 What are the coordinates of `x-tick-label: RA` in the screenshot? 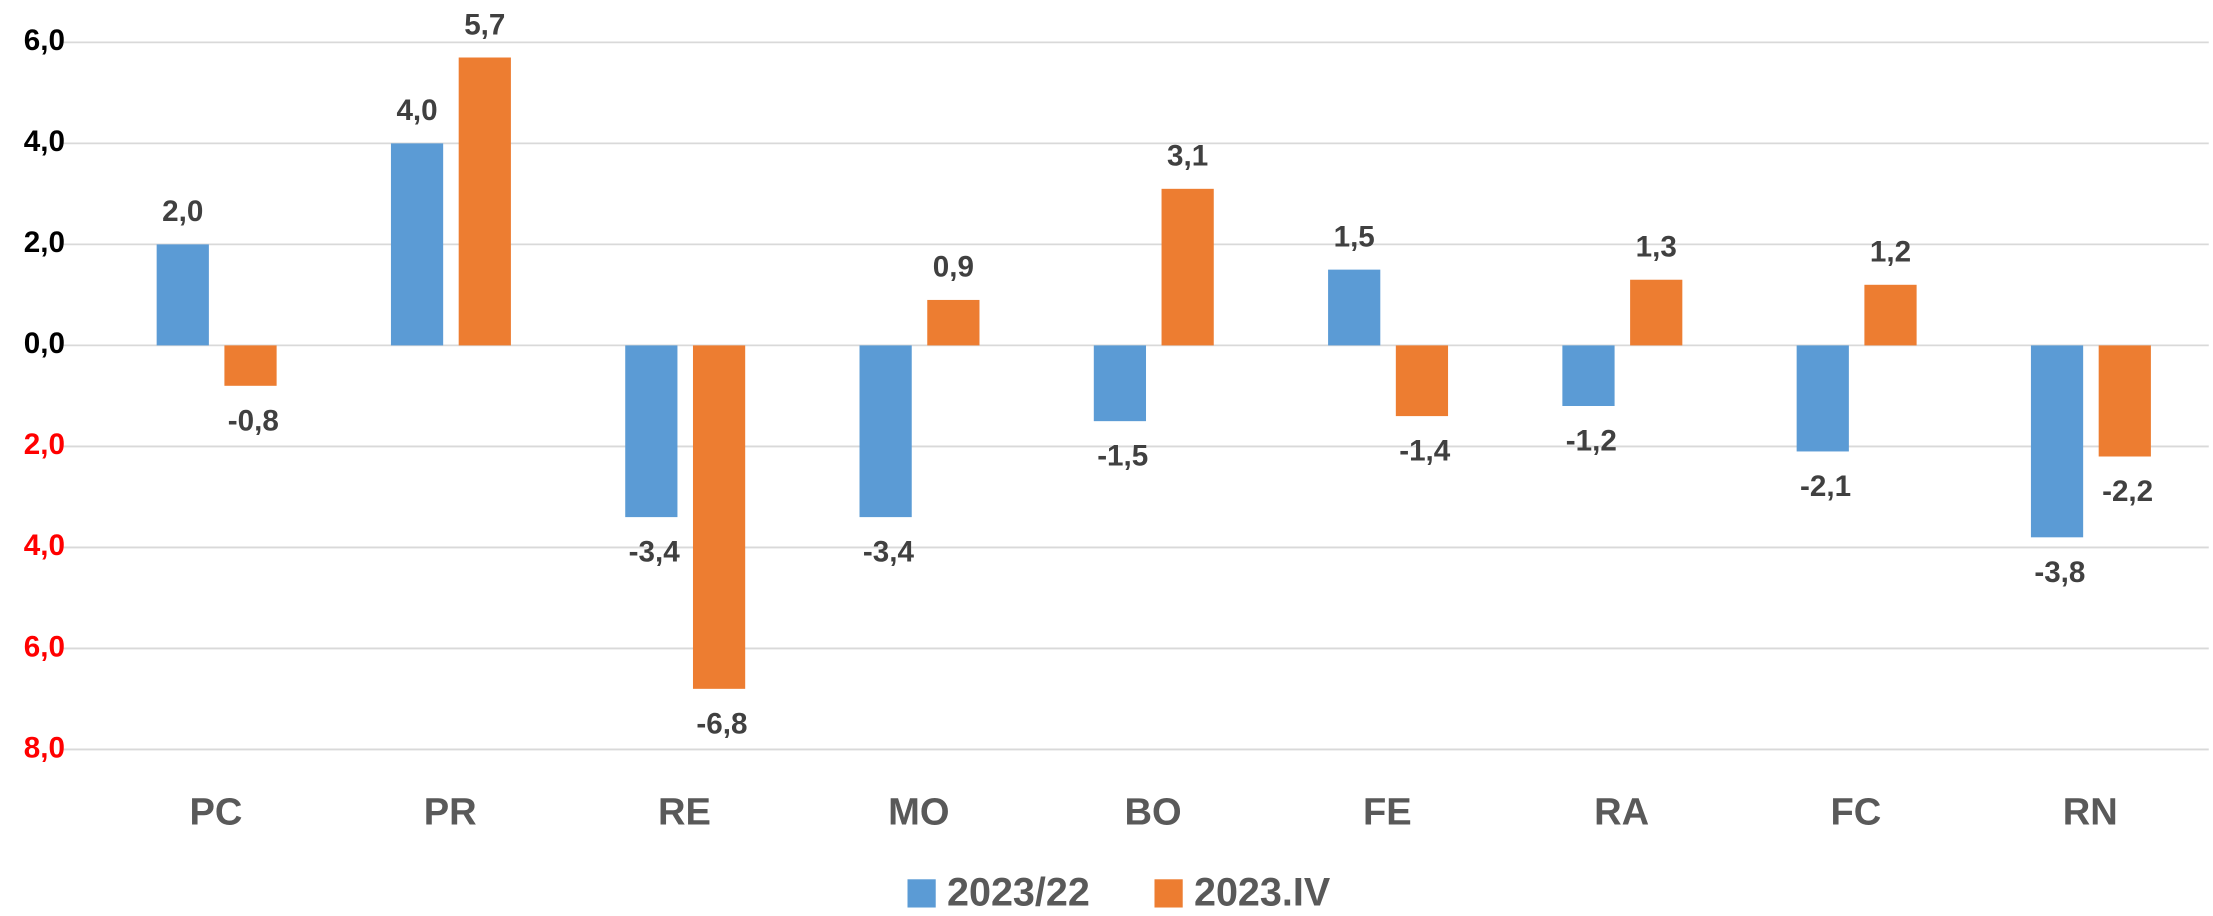 It's located at (1621, 812).